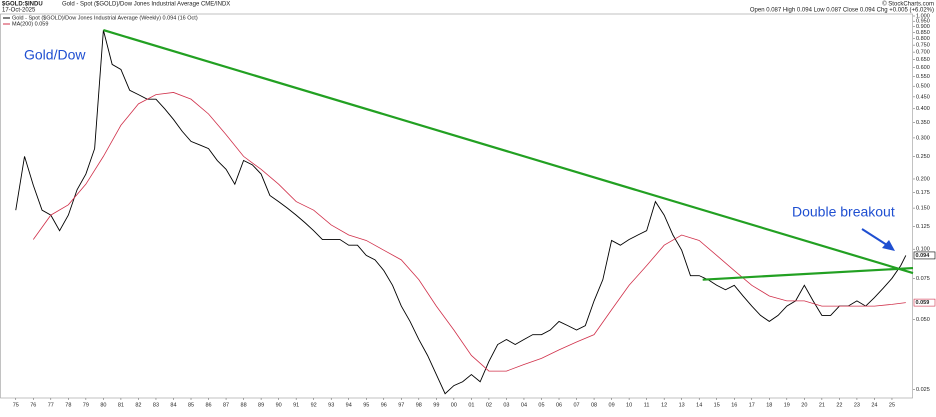  Describe the element at coordinates (923, 193) in the screenshot. I see `y-tick-label: 0.175` at that location.